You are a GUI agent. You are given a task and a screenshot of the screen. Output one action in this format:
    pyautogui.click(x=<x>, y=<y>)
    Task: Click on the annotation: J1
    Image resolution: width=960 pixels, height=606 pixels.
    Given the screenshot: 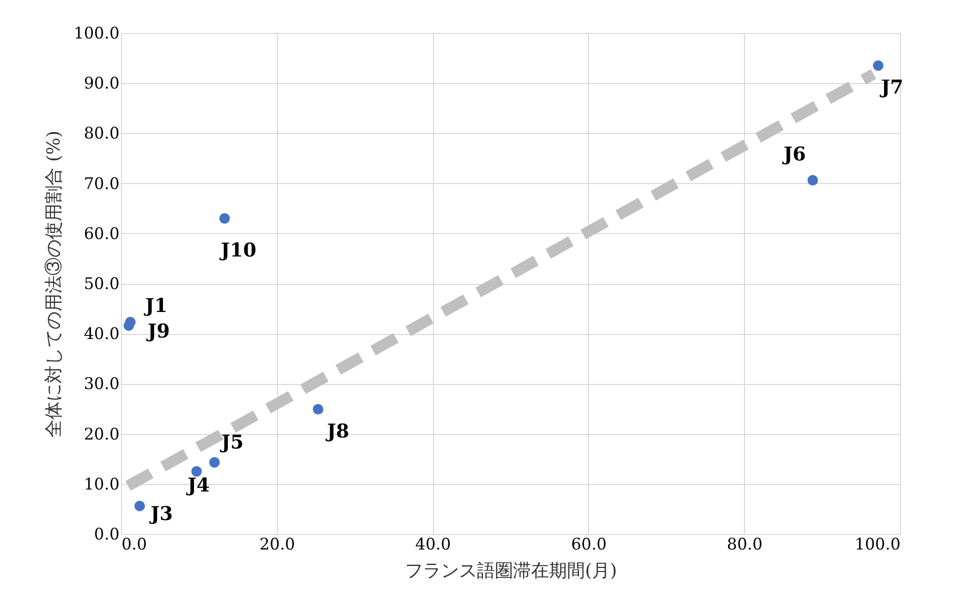 What is the action you would take?
    pyautogui.click(x=155, y=306)
    